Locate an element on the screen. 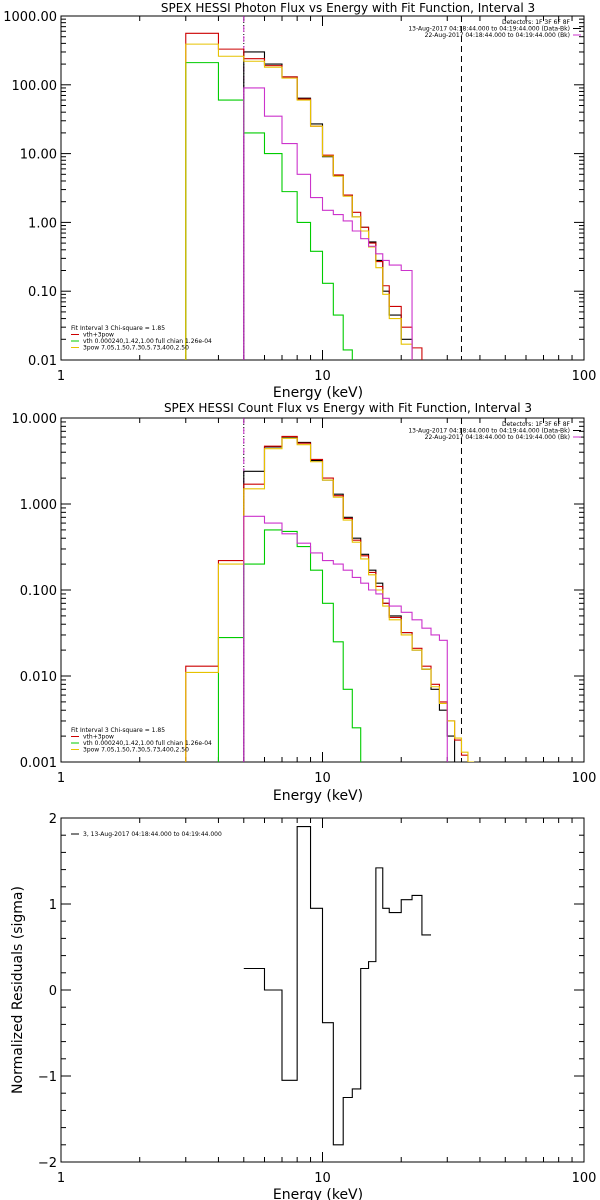 This screenshot has height=1200, width=600. y-tick-label: 1000.00 is located at coordinates (30, 17).